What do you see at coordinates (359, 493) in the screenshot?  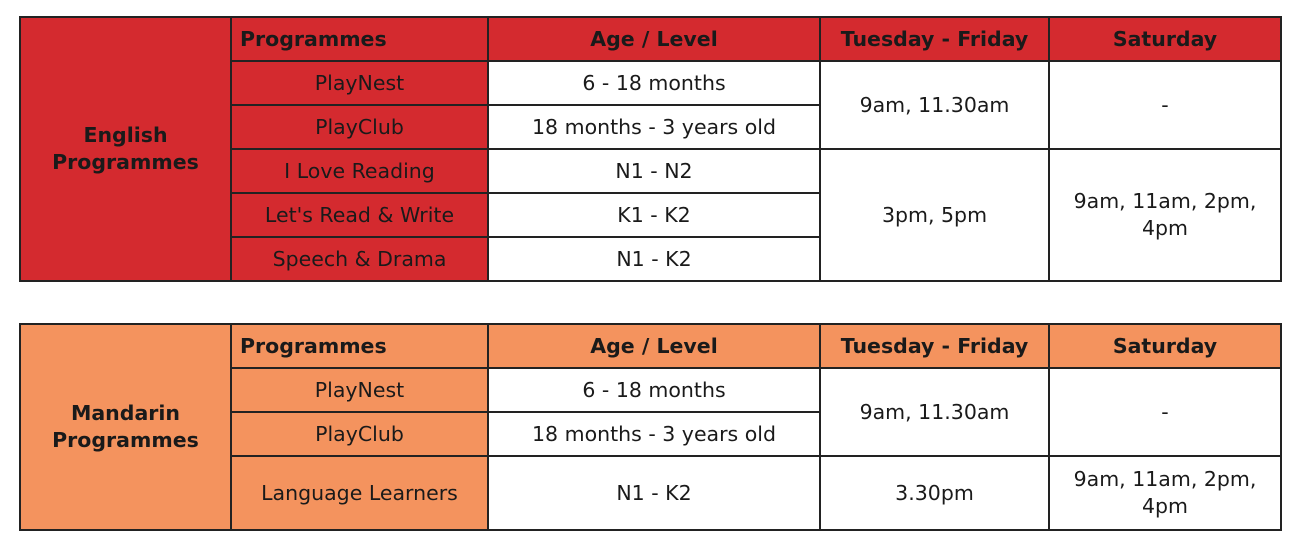 I see `programme-language-learners: Language Learners` at bounding box center [359, 493].